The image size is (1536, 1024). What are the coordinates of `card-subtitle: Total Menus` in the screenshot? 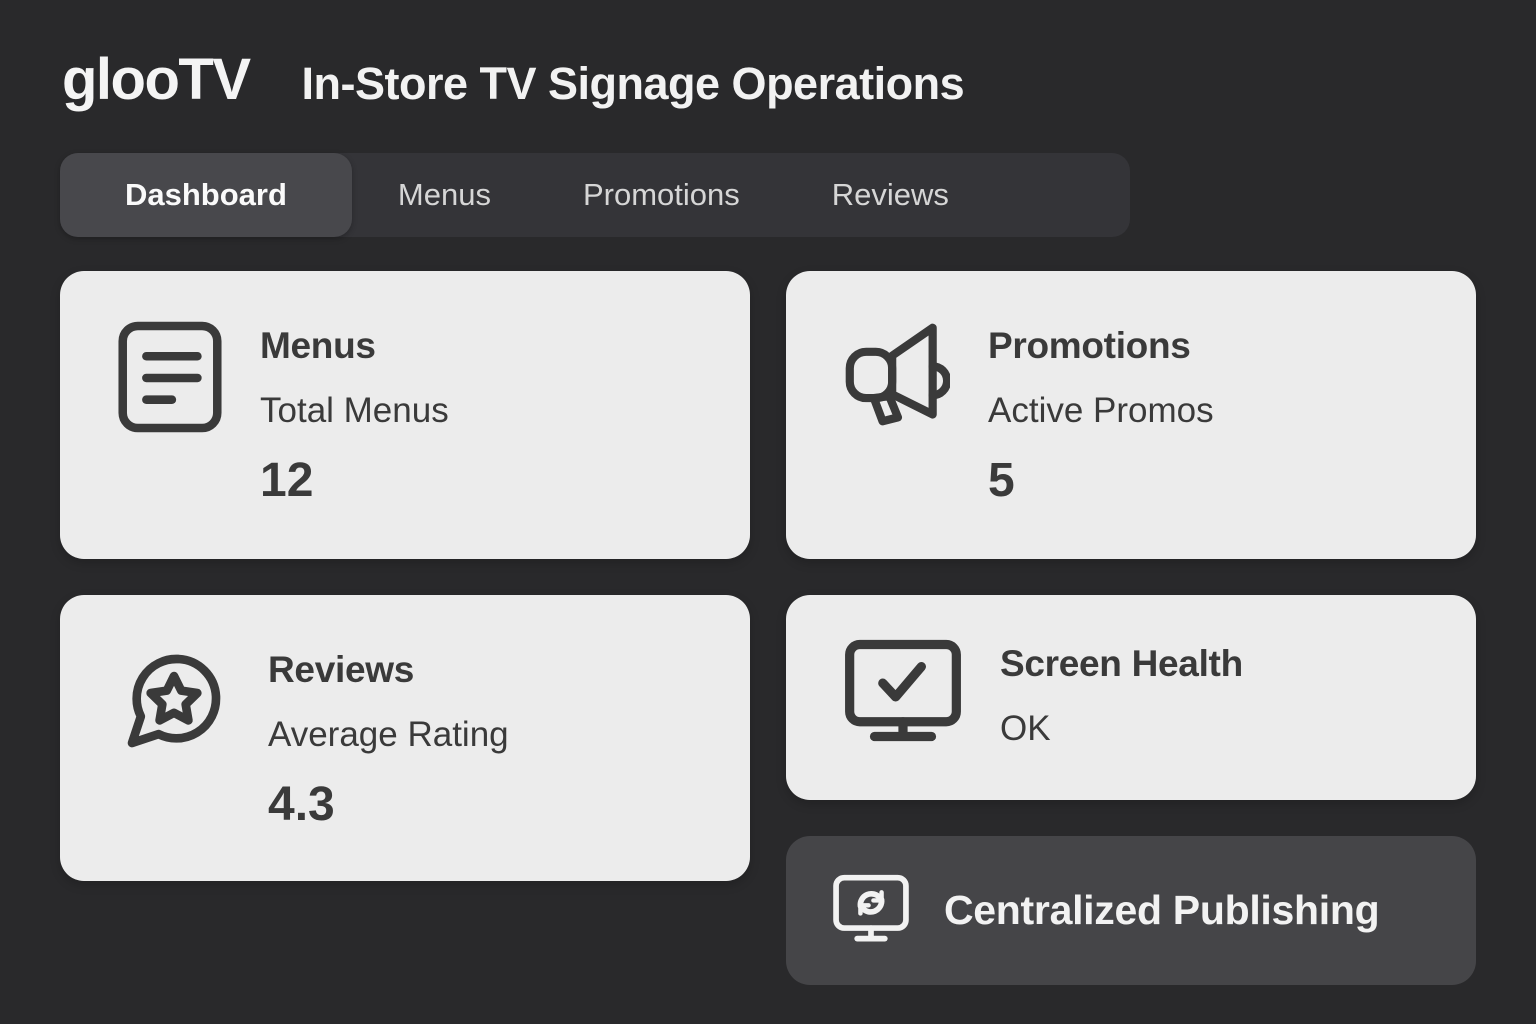 It's located at (354, 410).